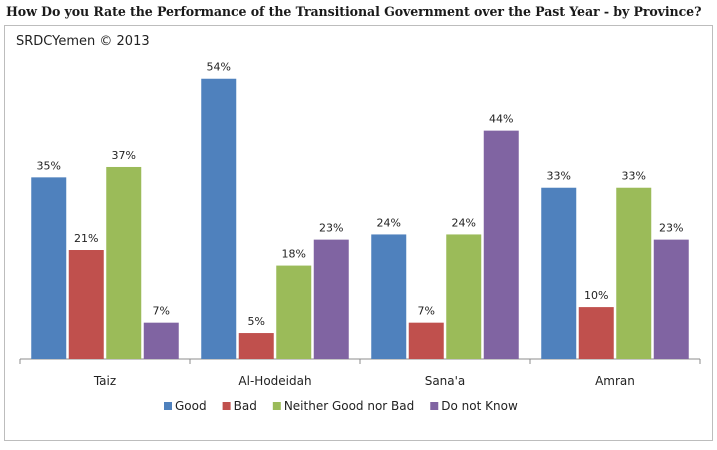 The height and width of the screenshot is (450, 717). Describe the element at coordinates (191, 406) in the screenshot. I see `legend-label: Good` at that location.